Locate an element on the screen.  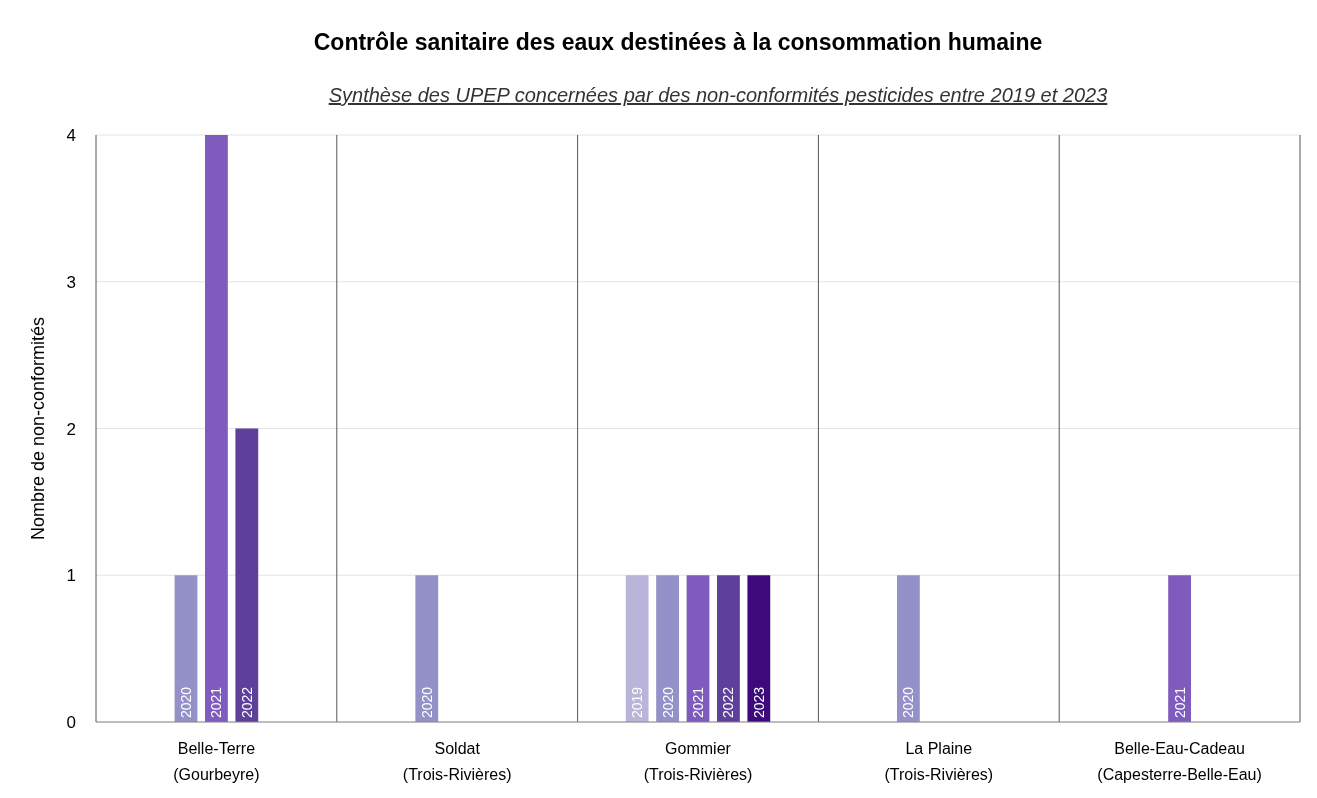
text: 2022 is located at coordinates (728, 702).